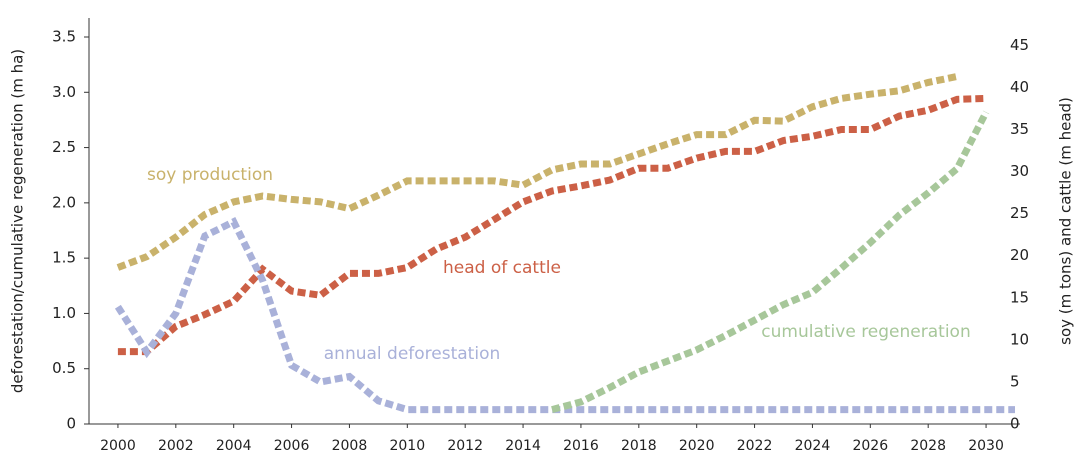 This screenshot has width=1083, height=461. Describe the element at coordinates (581, 446) in the screenshot. I see `x-tick-label: 2016` at that location.